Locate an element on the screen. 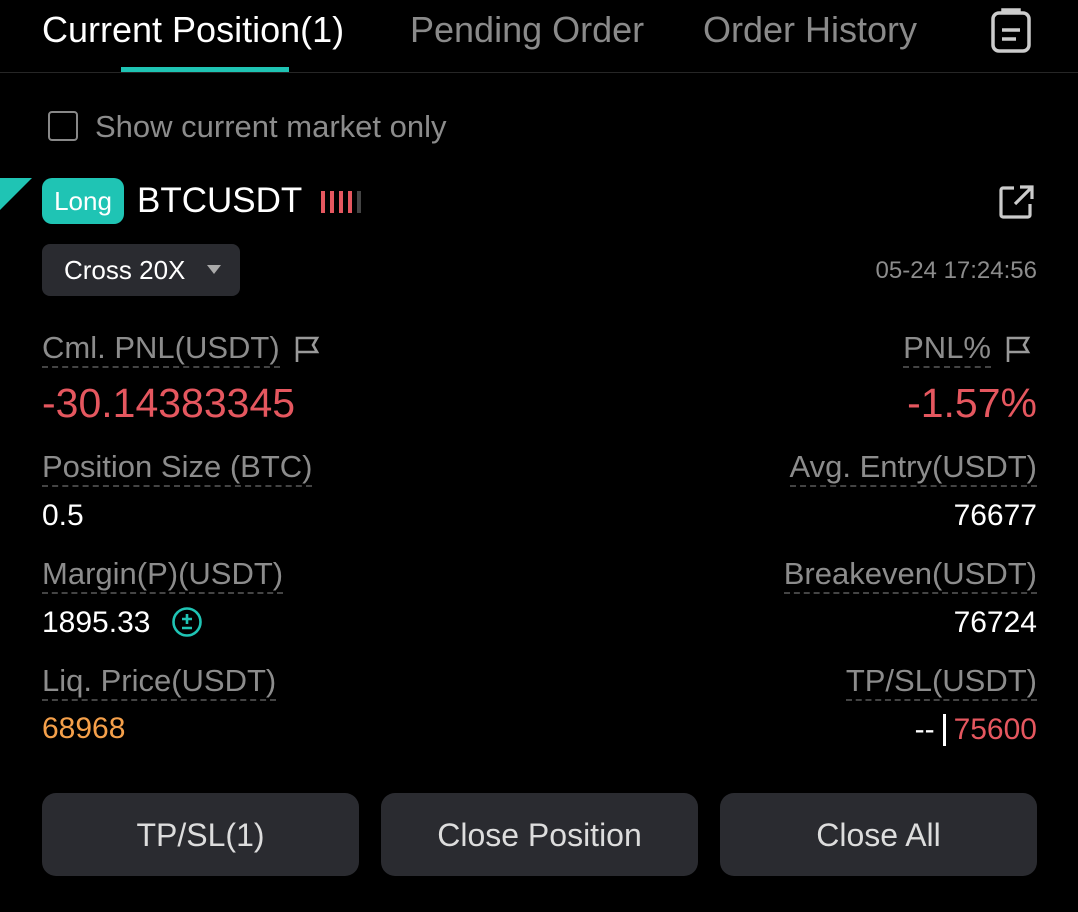 This screenshot has width=1078, height=912. margin-mode: Cross 20X is located at coordinates (141, 270).